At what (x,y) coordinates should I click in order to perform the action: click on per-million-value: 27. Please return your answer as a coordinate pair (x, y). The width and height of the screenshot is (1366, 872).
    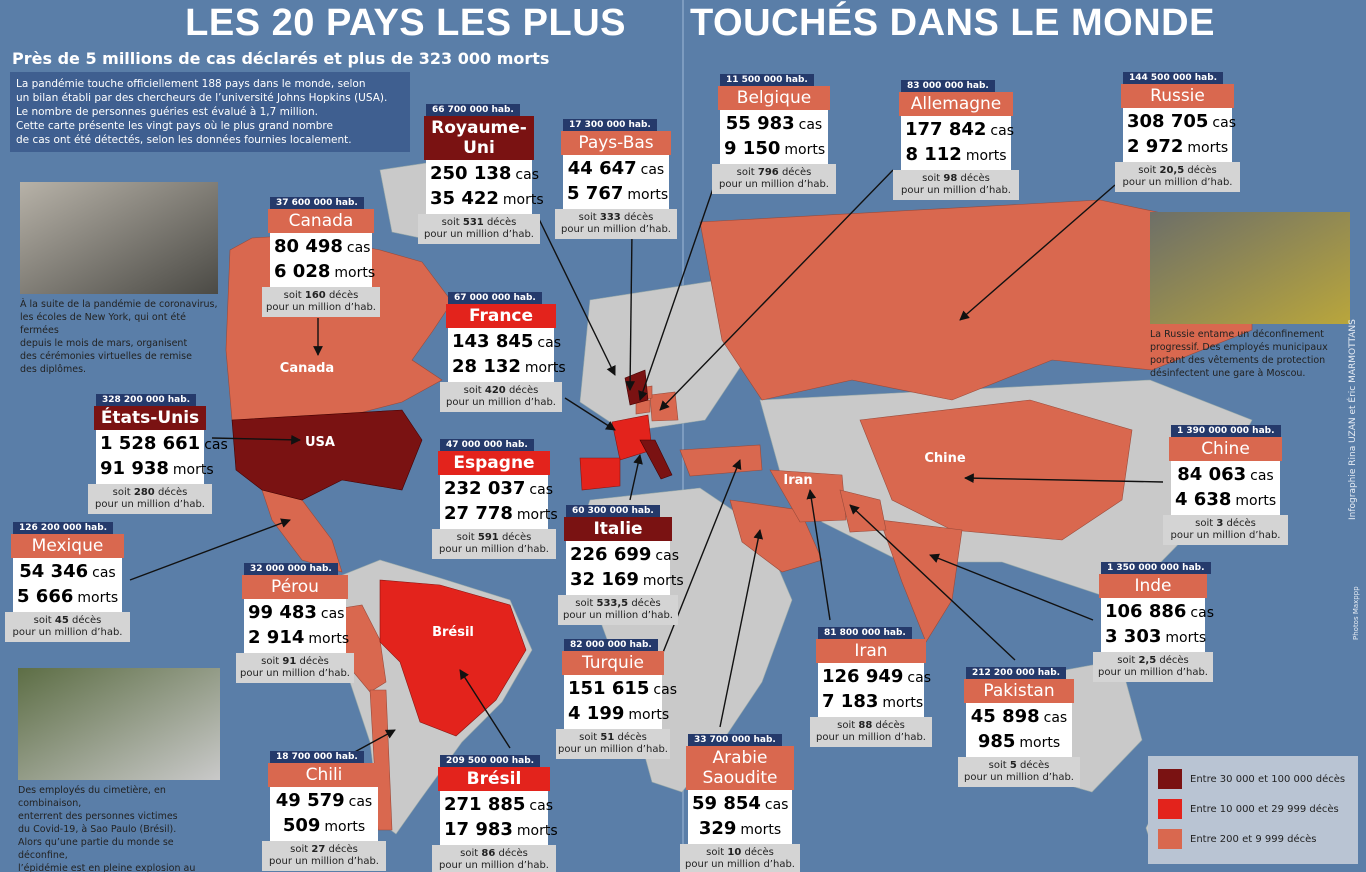
    Looking at the image, I should click on (318, 849).